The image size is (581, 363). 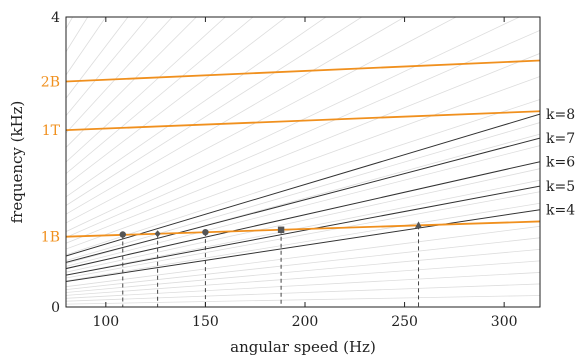 What do you see at coordinates (157, 234) in the screenshot?
I see `crossing-marker-k7` at bounding box center [157, 234].